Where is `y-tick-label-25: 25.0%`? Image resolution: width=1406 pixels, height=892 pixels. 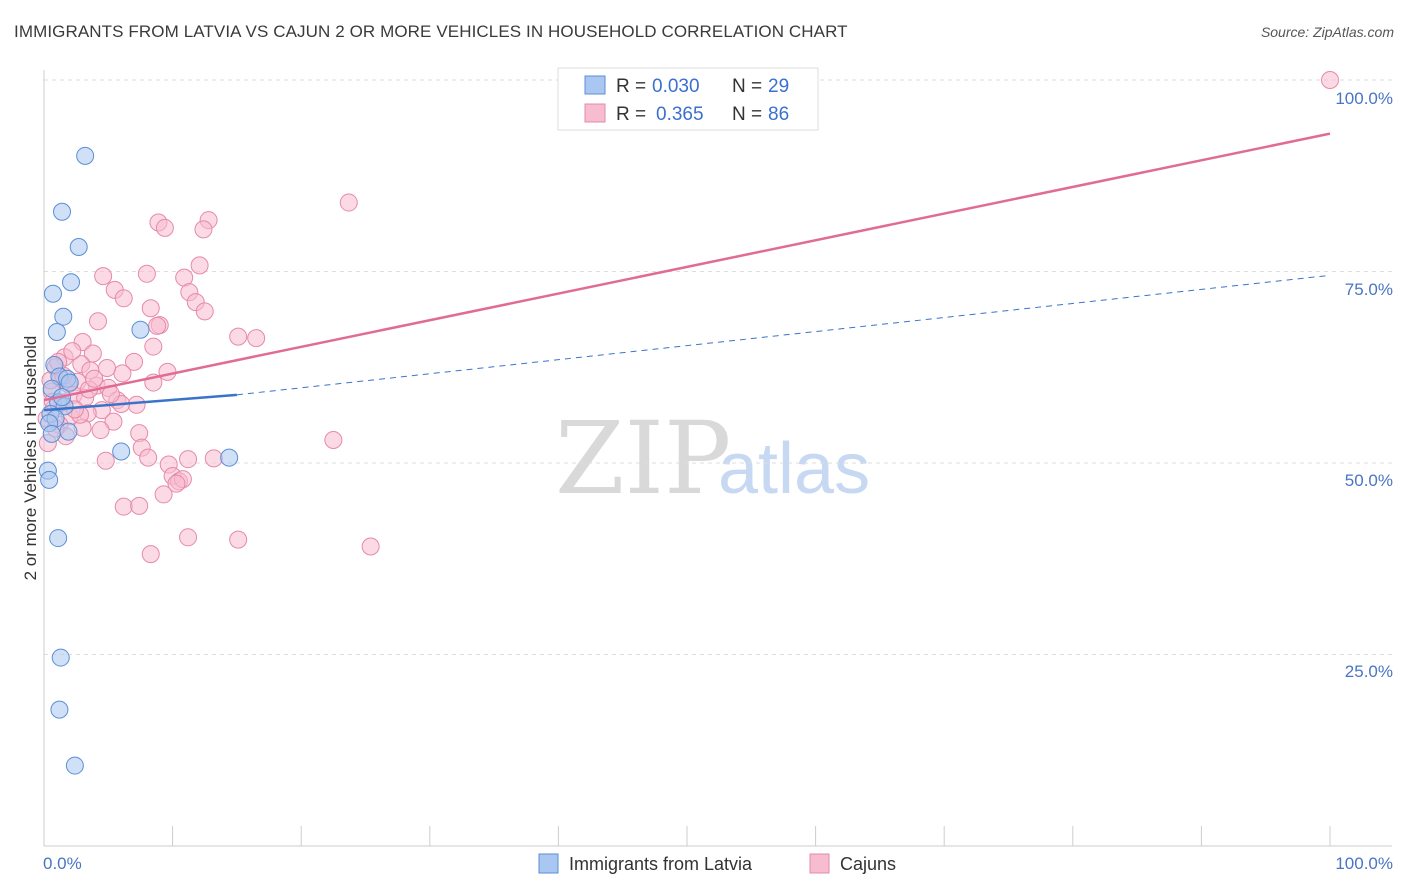
y-tick-label-25: 25.0% is located at coordinates (1369, 671).